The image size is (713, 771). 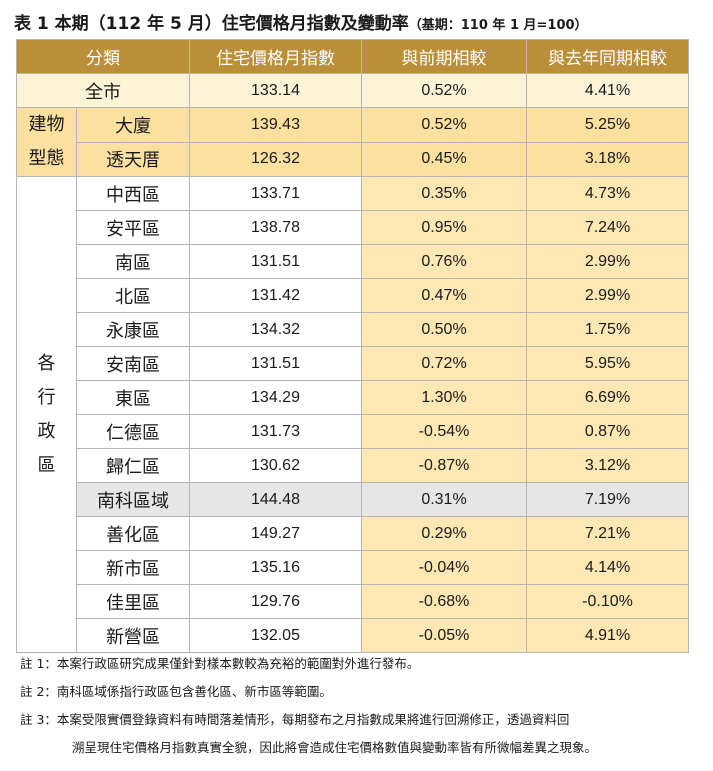 I want to click on district-index: 129.76, so click(x=275, y=601).